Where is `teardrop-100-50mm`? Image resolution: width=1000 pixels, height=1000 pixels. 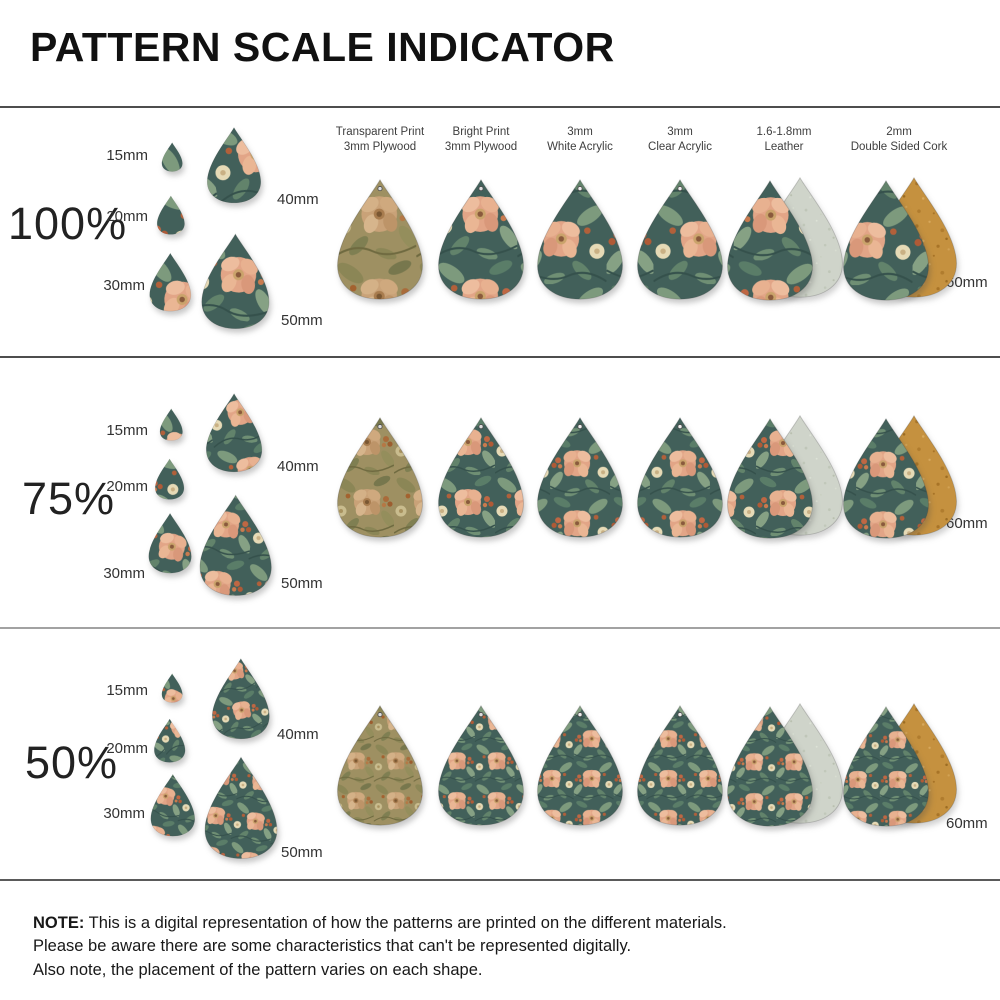
teardrop-100-50mm is located at coordinates (235, 281).